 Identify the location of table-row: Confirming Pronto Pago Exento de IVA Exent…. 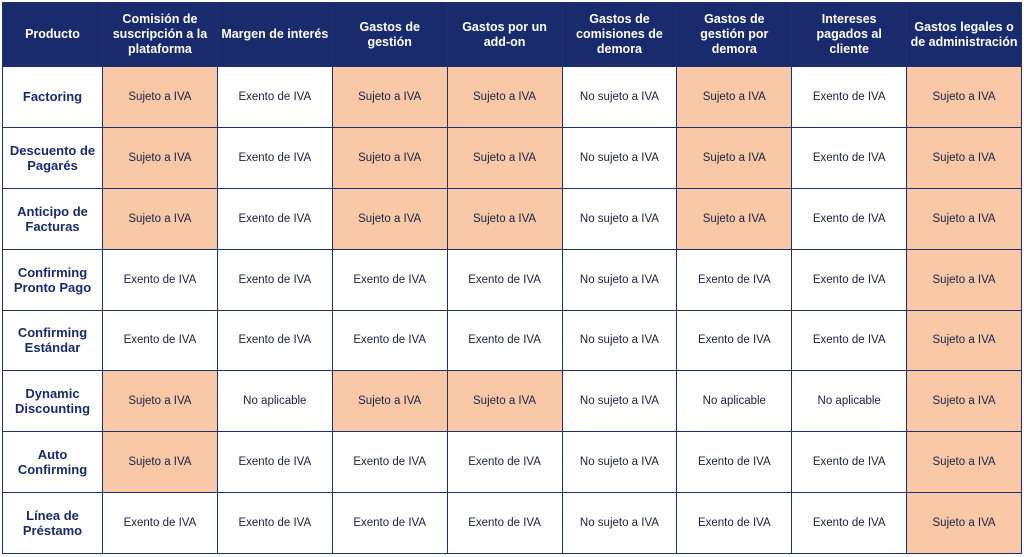
(512, 279).